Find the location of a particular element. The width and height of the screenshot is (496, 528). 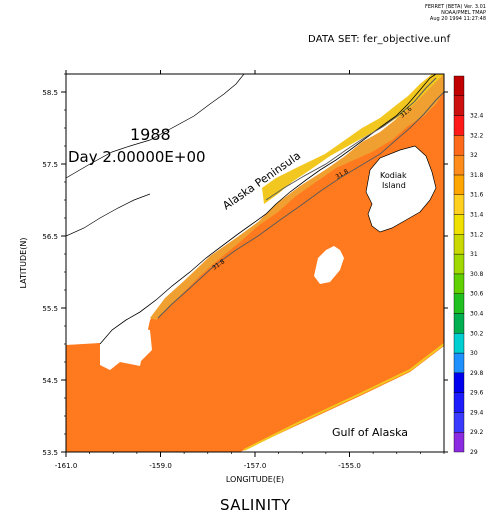

ferret-line: NOAA/PMEL TMAP is located at coordinates (463, 13).